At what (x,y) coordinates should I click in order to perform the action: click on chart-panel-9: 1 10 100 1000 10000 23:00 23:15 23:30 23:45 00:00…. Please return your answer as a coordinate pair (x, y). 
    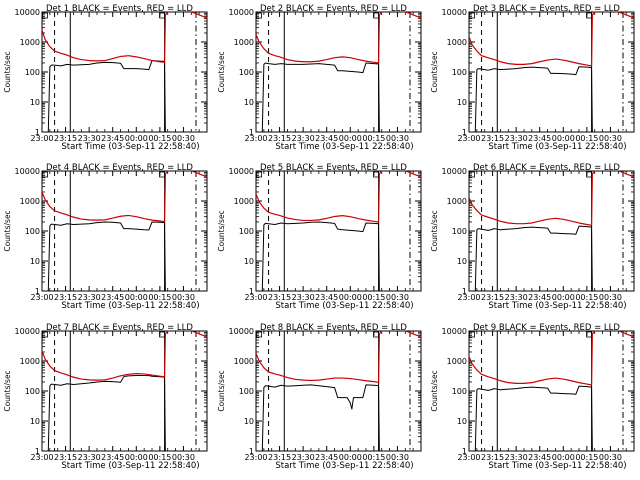
    Looking at the image, I should click on (532, 397).